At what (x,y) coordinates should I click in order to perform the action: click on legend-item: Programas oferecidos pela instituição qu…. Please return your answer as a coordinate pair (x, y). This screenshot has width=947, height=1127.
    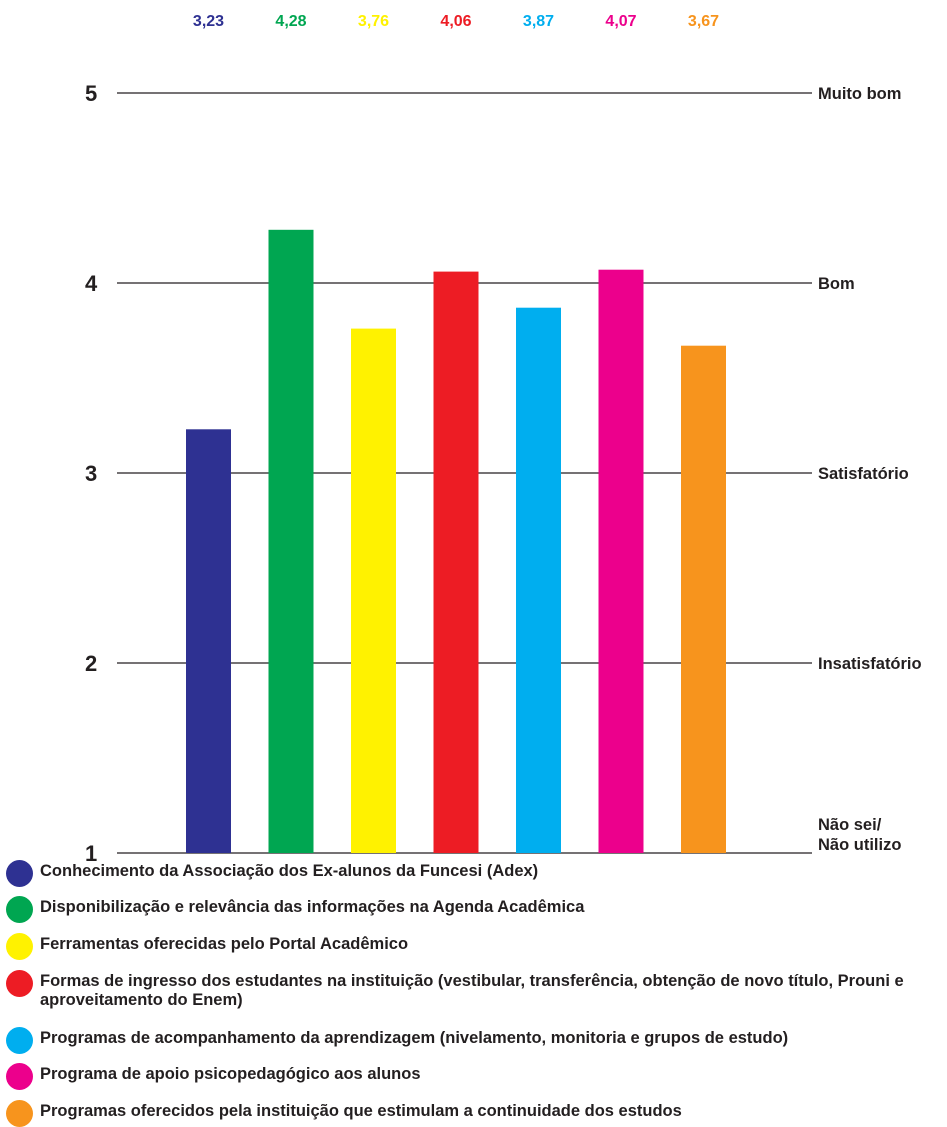
    Looking at the image, I should click on (475, 1113).